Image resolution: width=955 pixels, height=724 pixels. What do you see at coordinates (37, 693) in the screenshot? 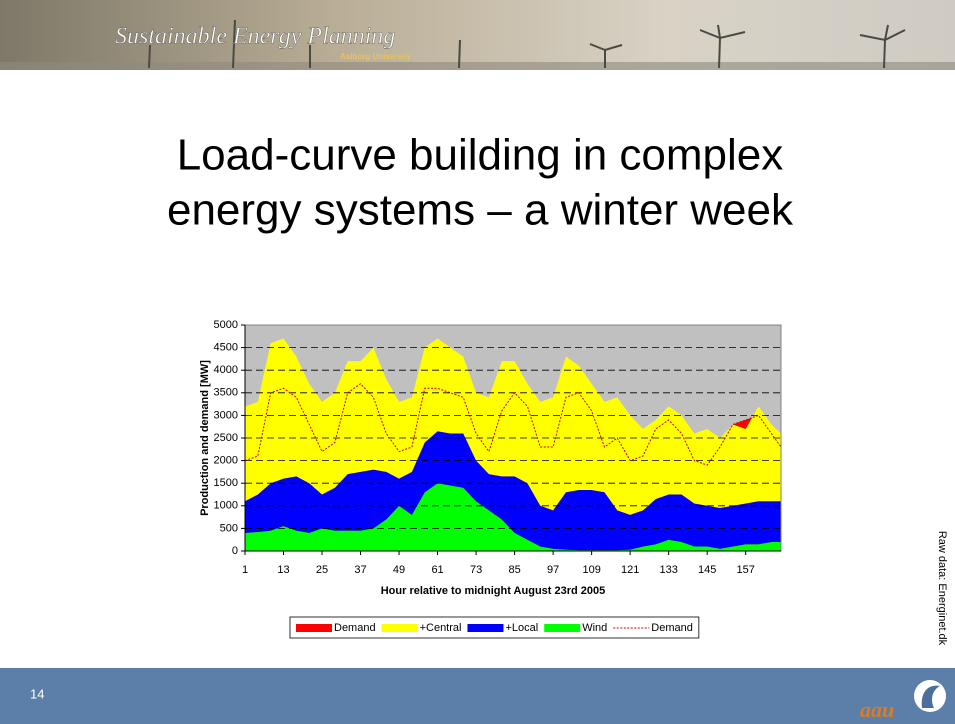
I see `page-number: 14` at bounding box center [37, 693].